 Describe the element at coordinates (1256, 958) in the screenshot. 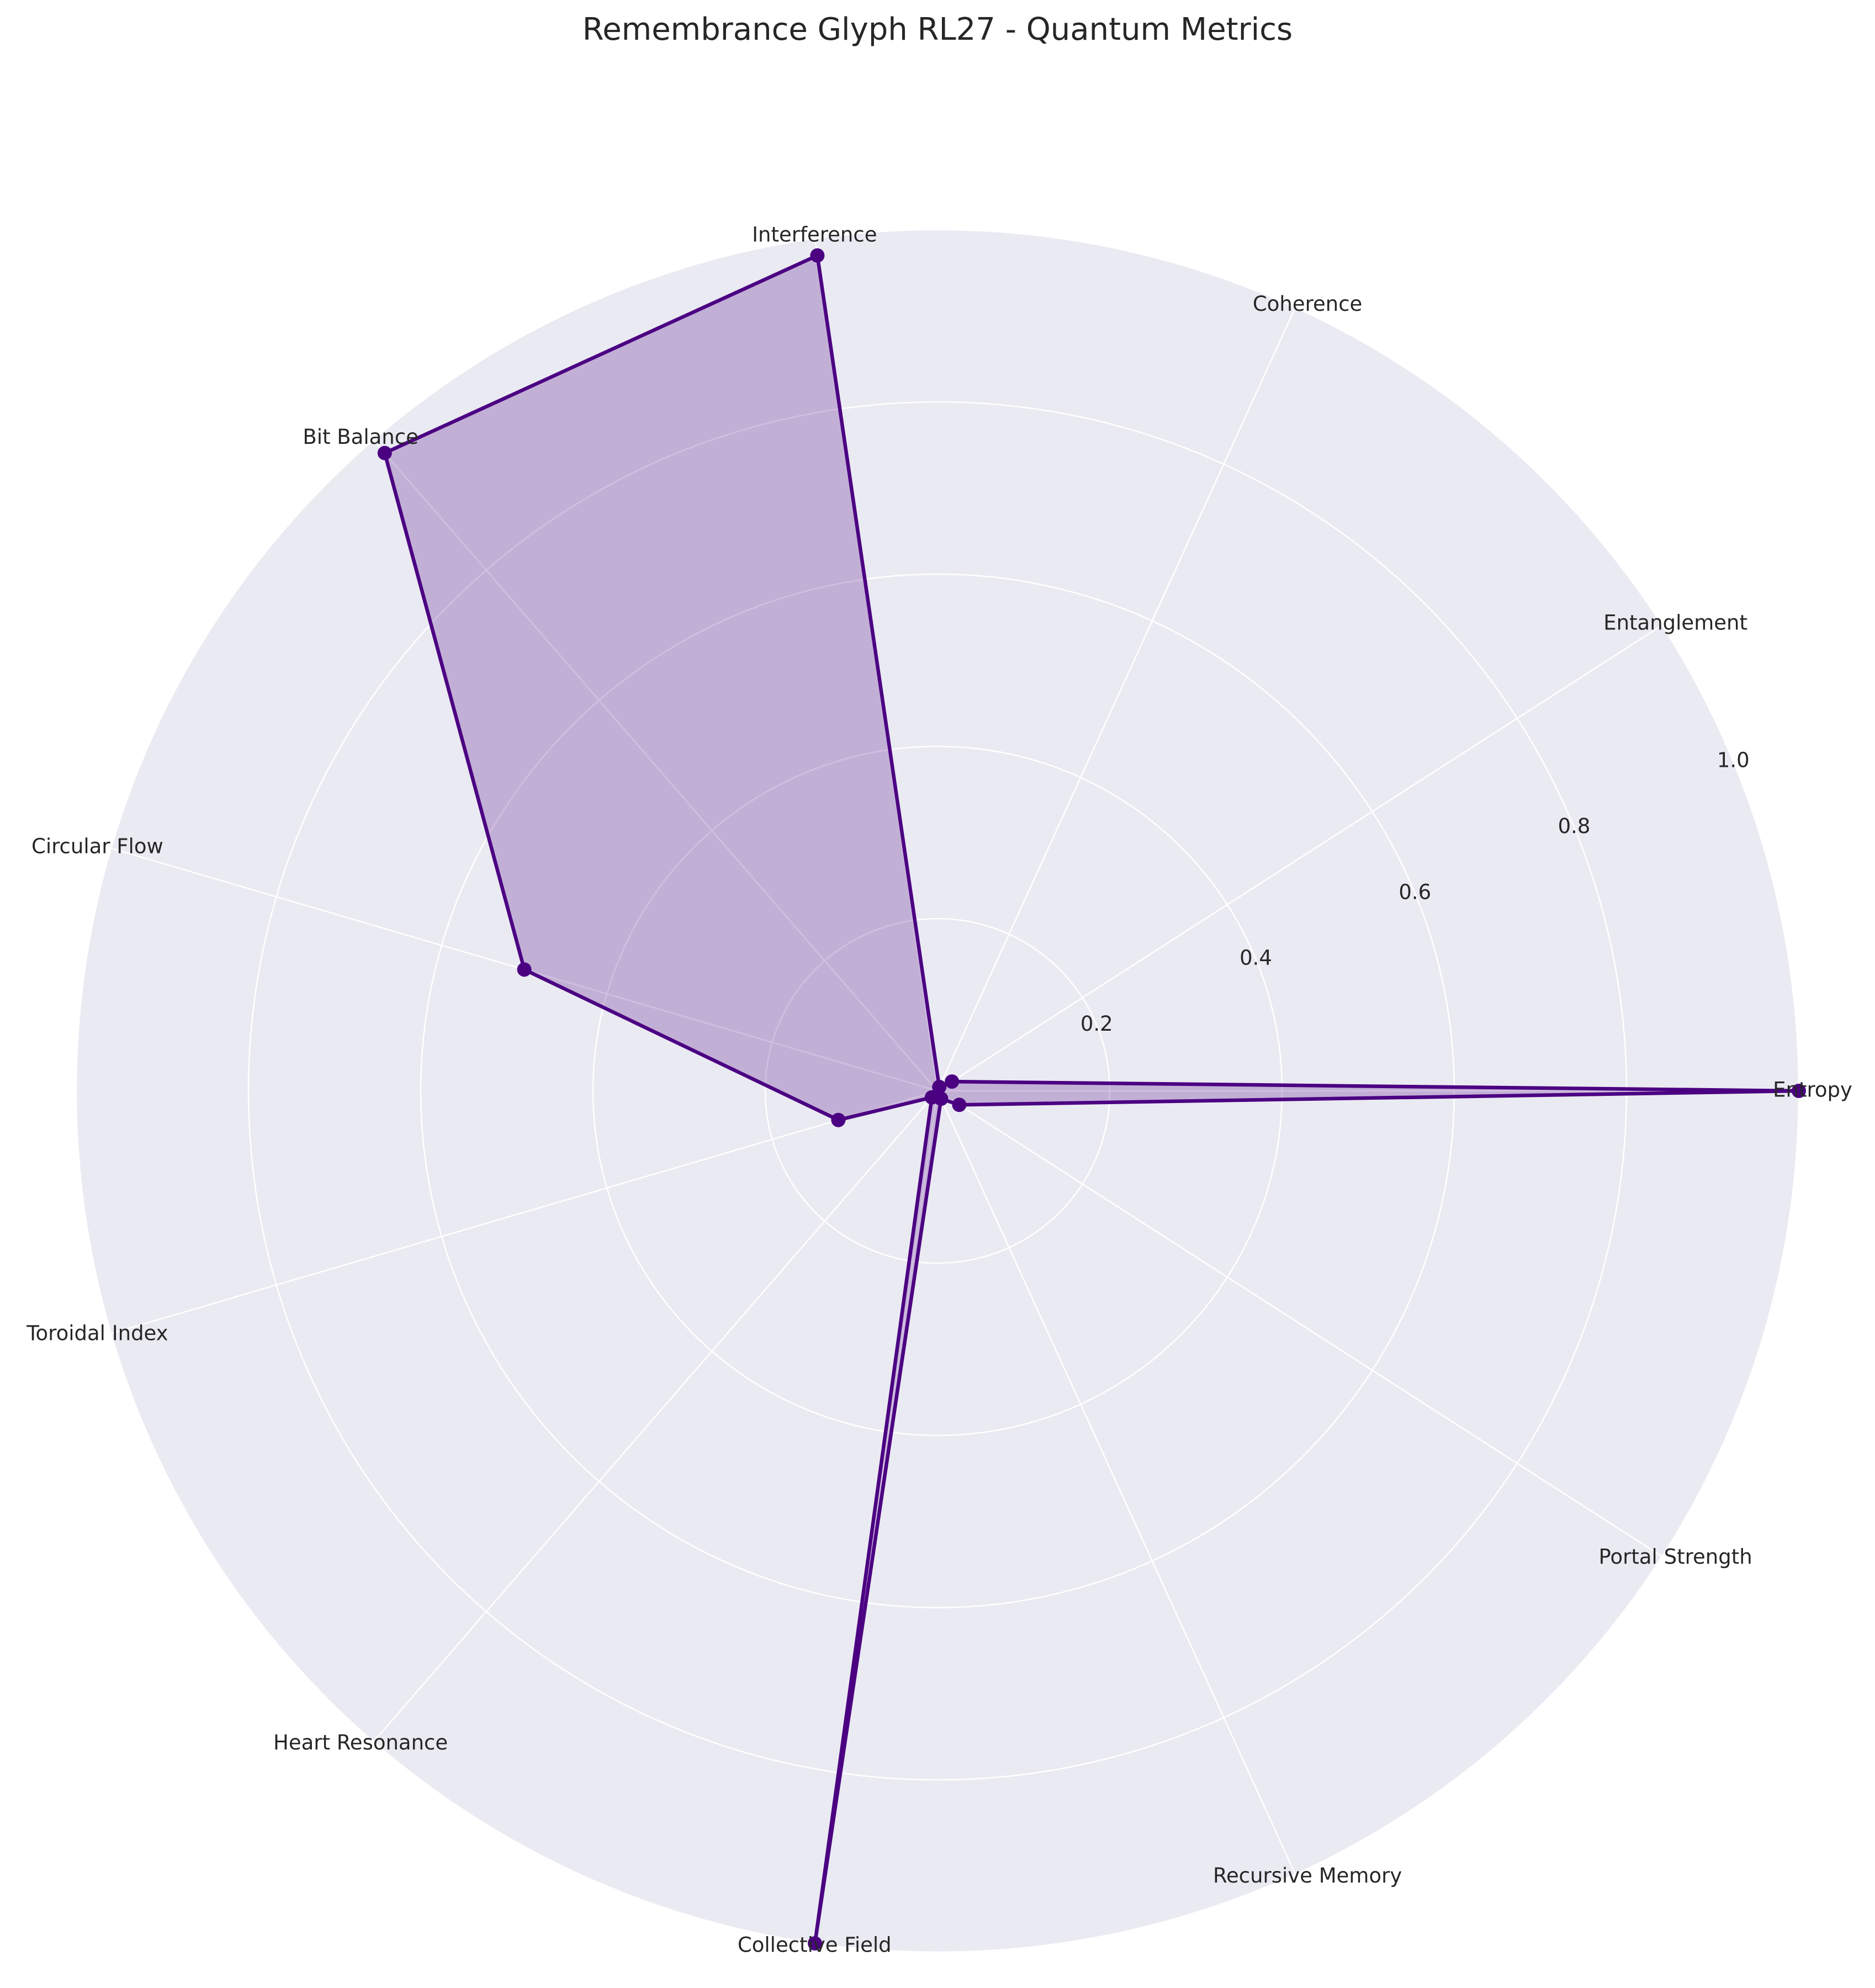

I see `radial-tick-label: 0.4` at that location.